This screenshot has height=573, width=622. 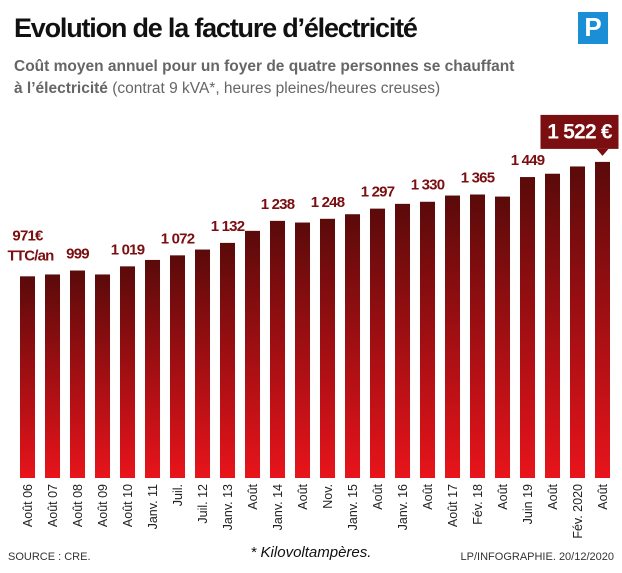 I want to click on source: SOURCE : CRE., so click(x=49, y=557).